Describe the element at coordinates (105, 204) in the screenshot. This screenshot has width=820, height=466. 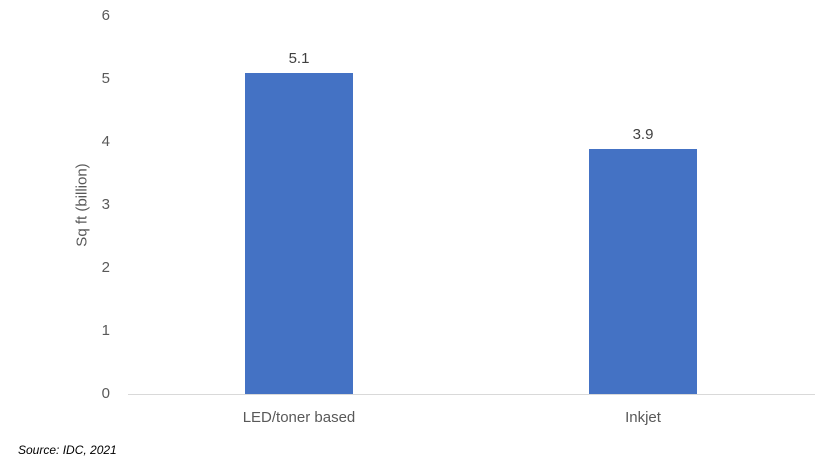
I see `y-tick-3: 3` at that location.